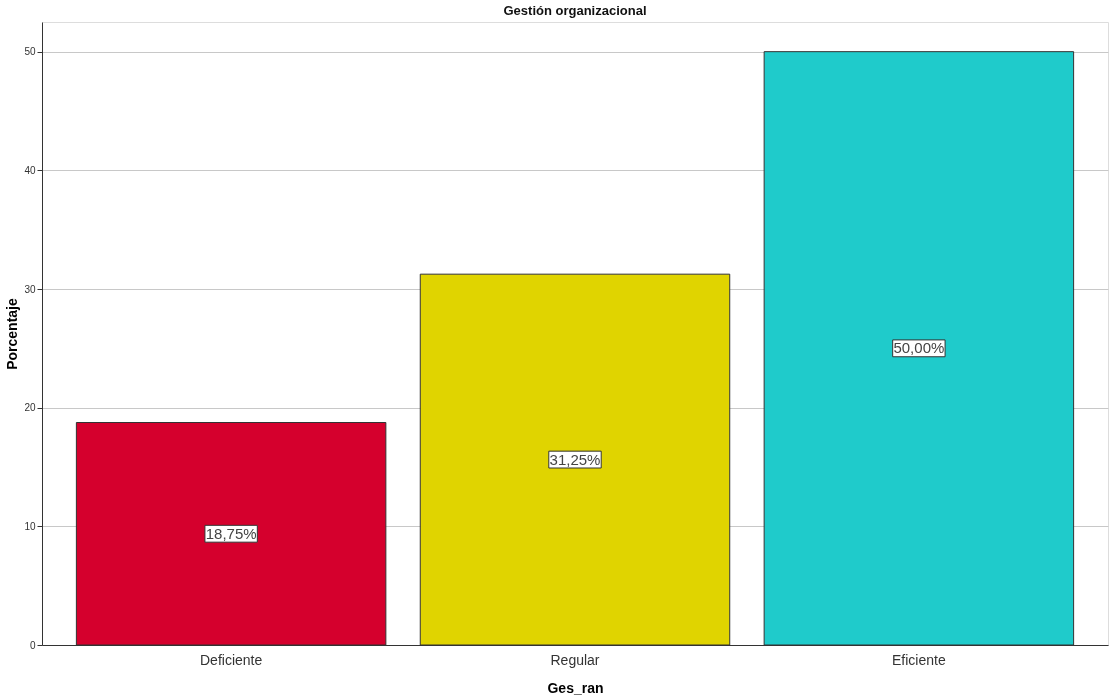 The width and height of the screenshot is (1113, 700). I want to click on y-tick-label: 30, so click(30, 289).